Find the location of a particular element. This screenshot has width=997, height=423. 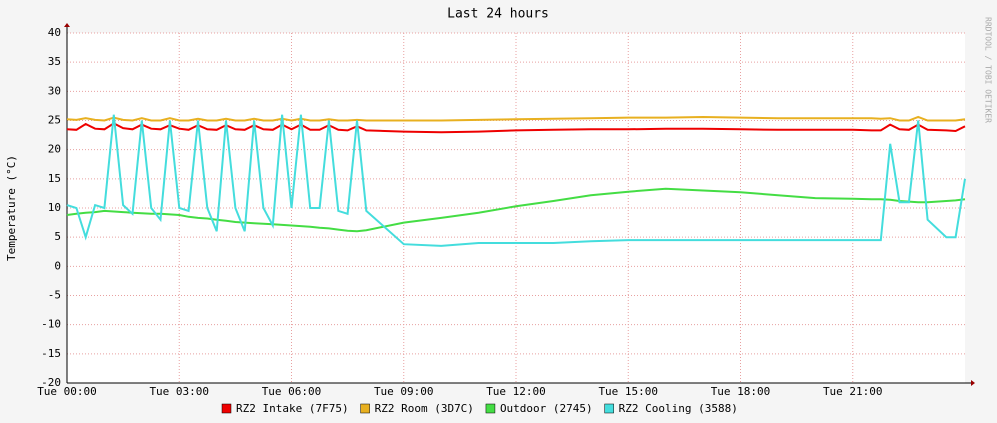

x-tick-label: Tue 09:00 is located at coordinates (404, 391).